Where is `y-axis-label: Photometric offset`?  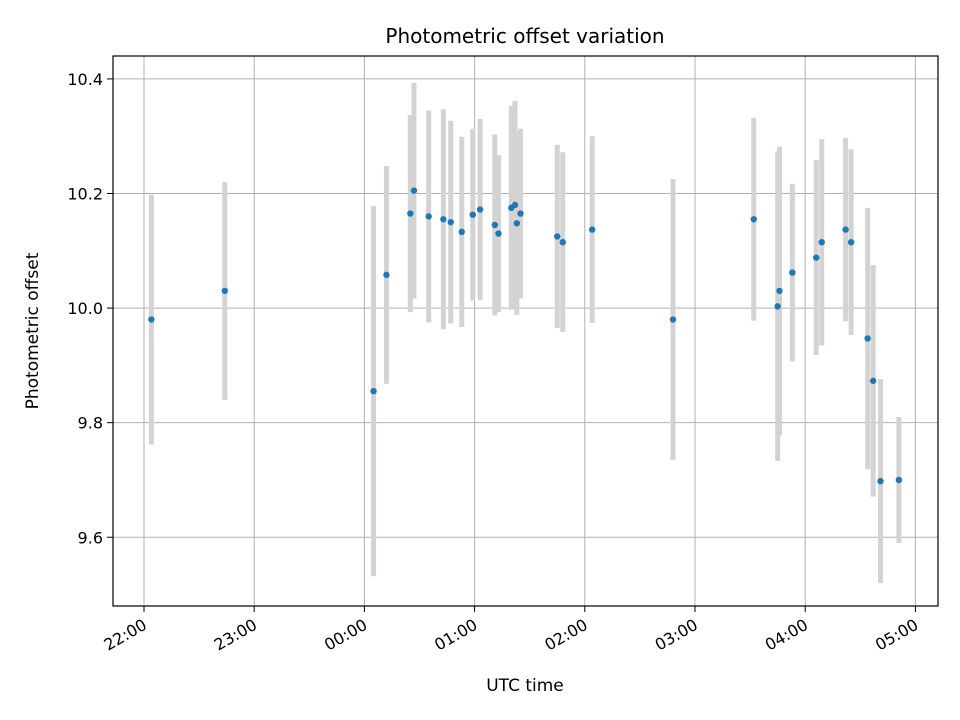
y-axis-label: Photometric offset is located at coordinates (33, 330).